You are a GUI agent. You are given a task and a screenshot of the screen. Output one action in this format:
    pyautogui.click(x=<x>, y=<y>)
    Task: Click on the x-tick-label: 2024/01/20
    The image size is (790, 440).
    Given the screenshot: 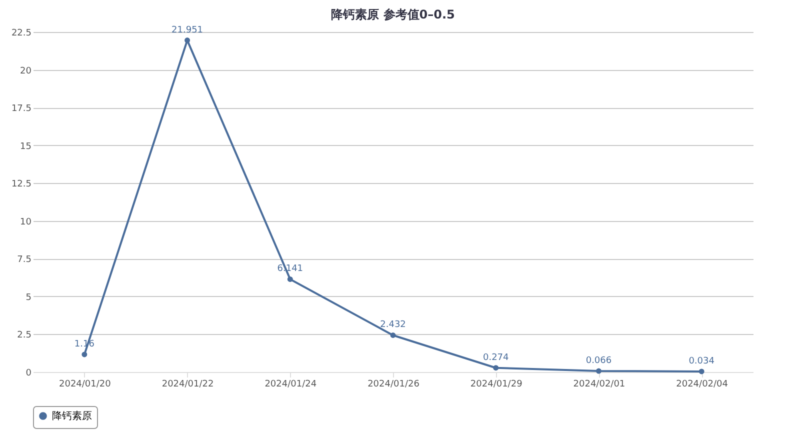 What is the action you would take?
    pyautogui.click(x=85, y=385)
    